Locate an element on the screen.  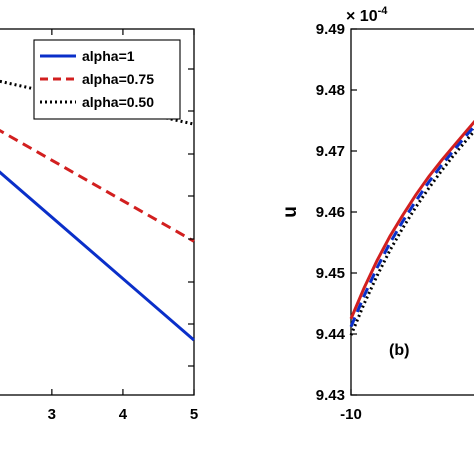
panel-b-y-tick-label: 9.48 is located at coordinates (330, 90).